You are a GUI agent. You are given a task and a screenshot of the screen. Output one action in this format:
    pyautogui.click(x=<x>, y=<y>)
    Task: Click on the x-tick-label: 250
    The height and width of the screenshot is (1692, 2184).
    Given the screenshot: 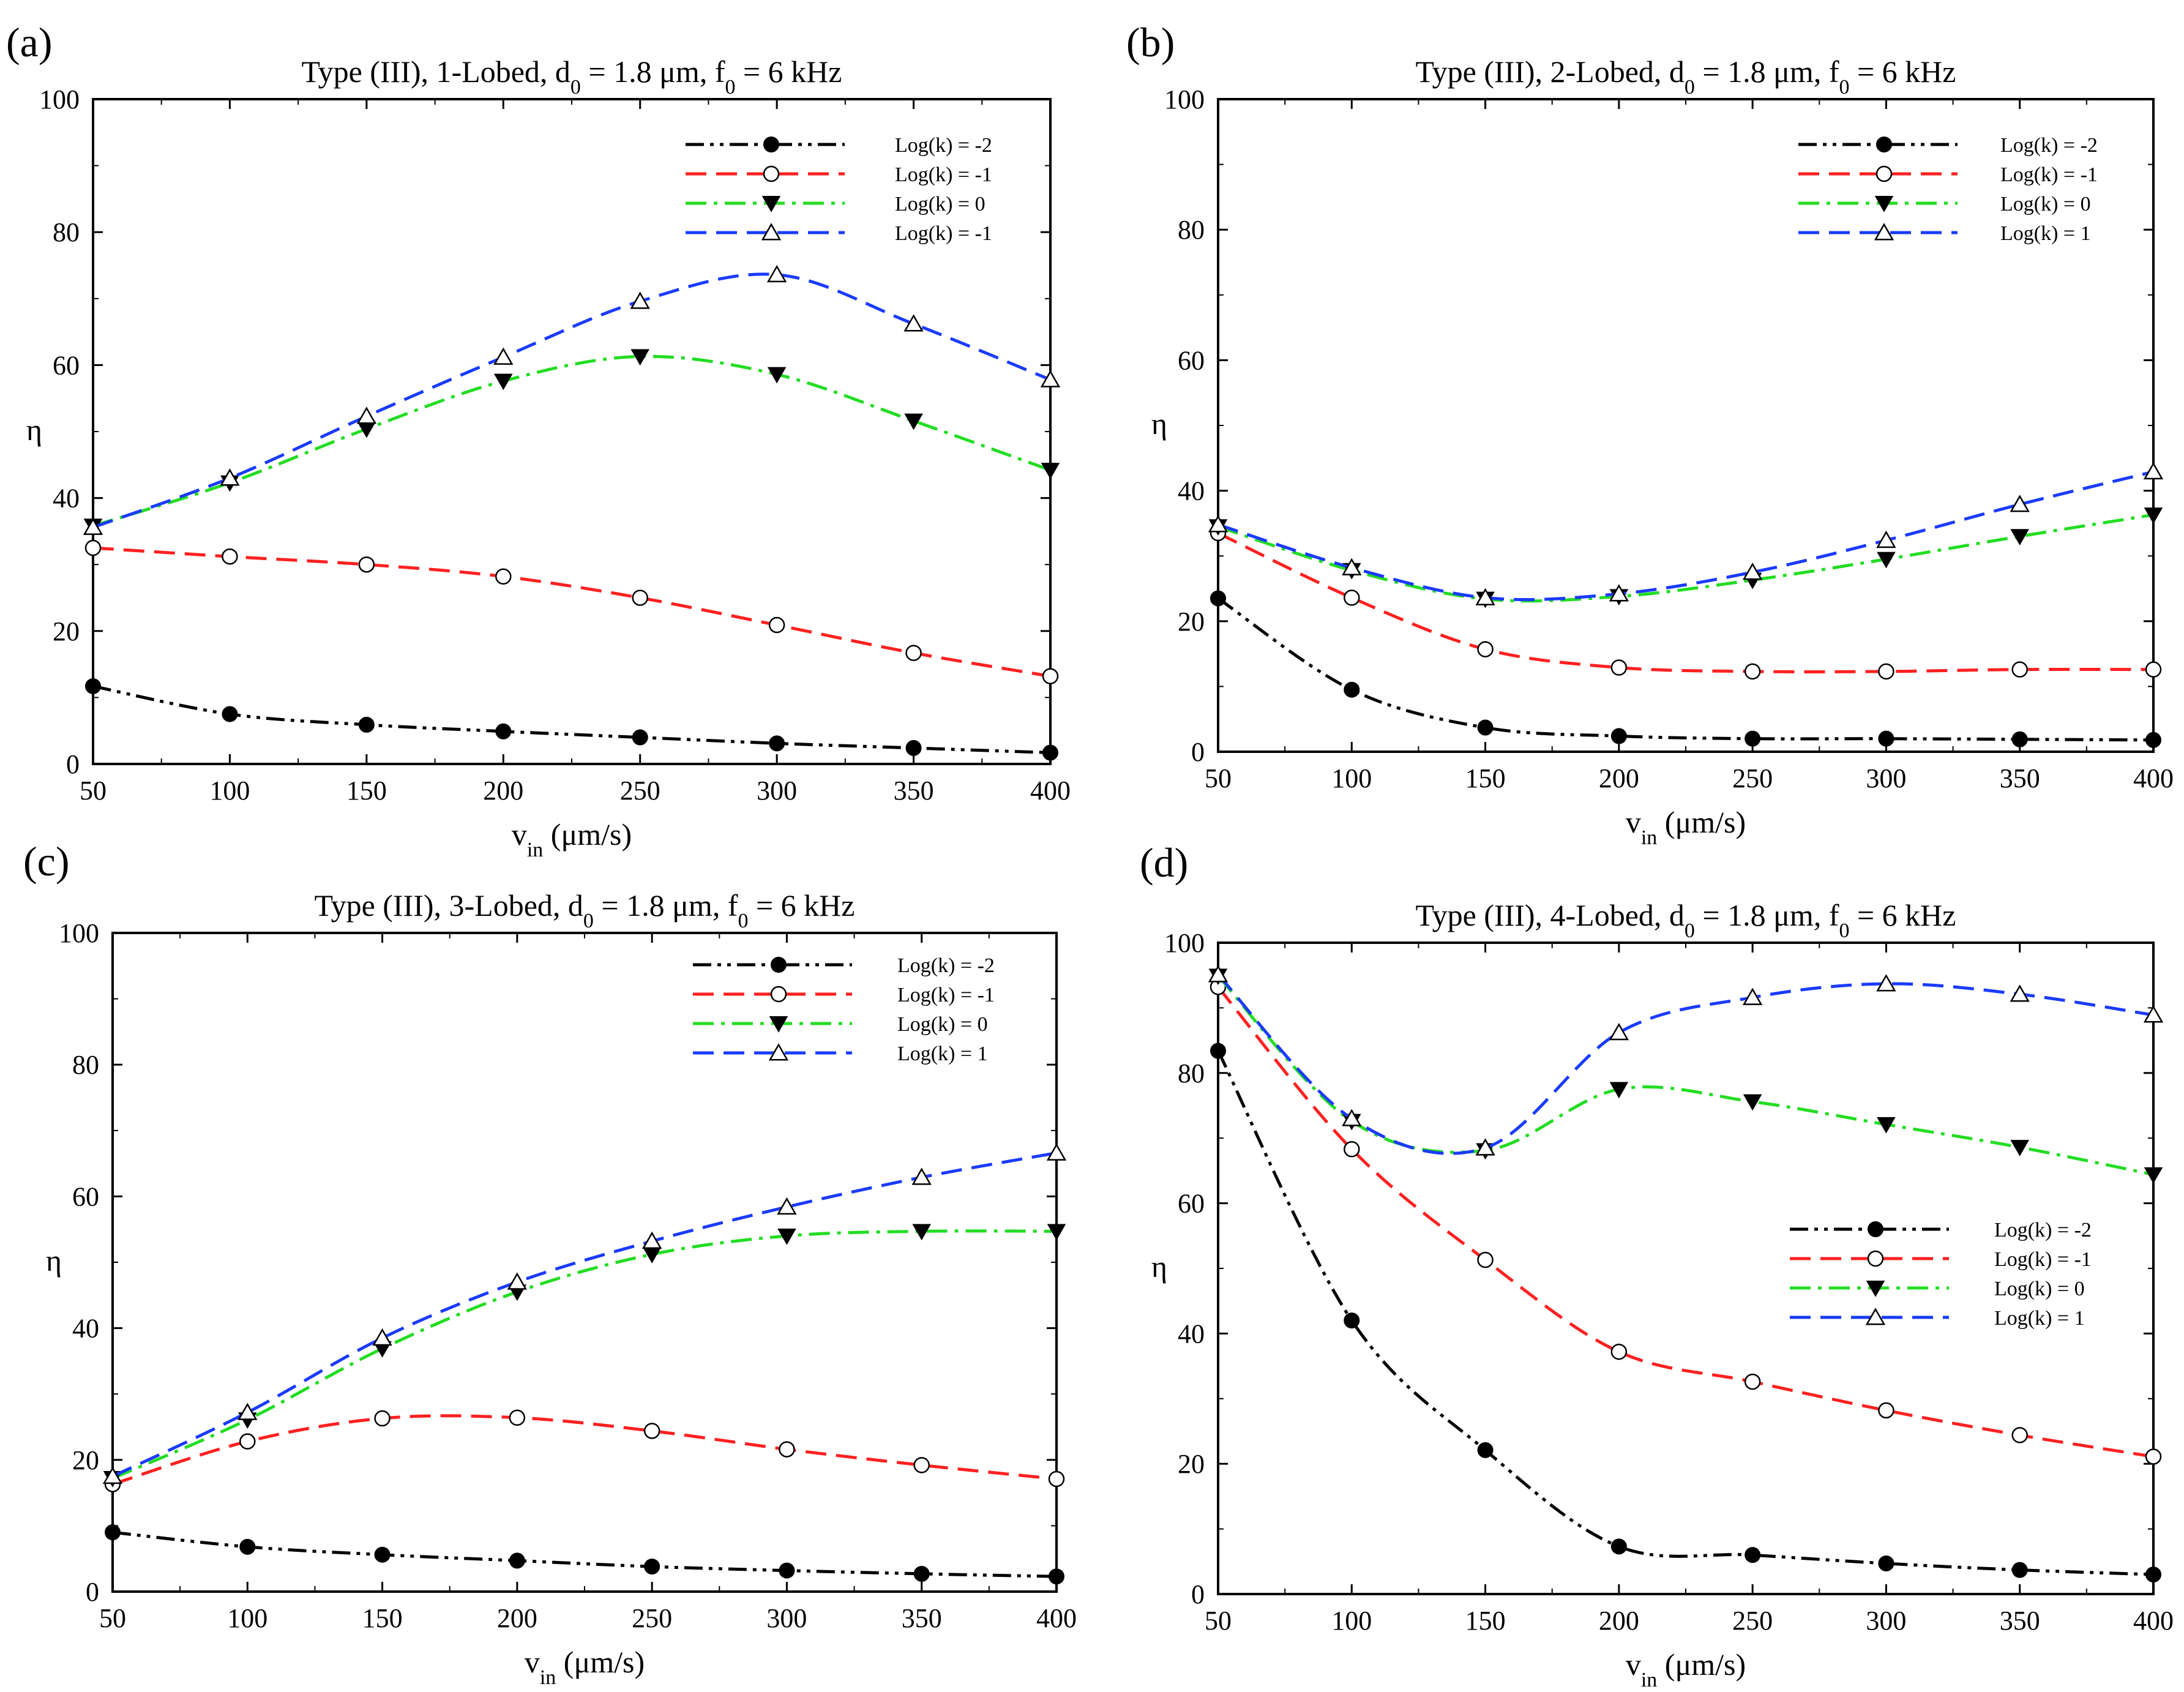 What is the action you would take?
    pyautogui.click(x=652, y=1618)
    